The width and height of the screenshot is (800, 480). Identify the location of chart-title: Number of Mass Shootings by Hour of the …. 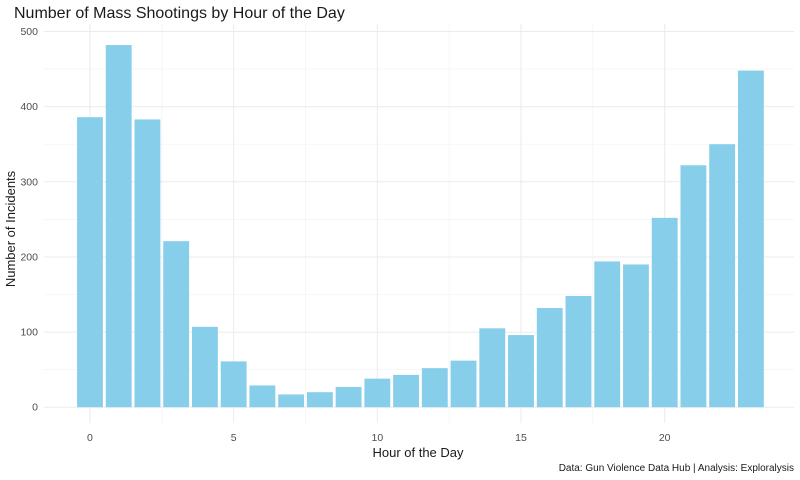
(179, 13).